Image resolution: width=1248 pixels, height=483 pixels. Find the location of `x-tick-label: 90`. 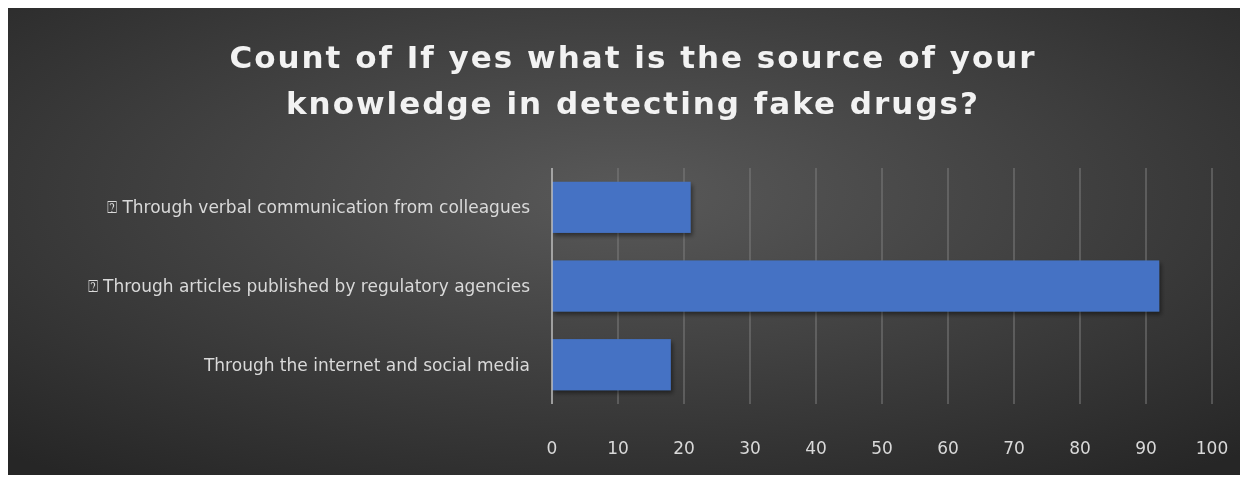

x-tick-label: 90 is located at coordinates (1146, 448).